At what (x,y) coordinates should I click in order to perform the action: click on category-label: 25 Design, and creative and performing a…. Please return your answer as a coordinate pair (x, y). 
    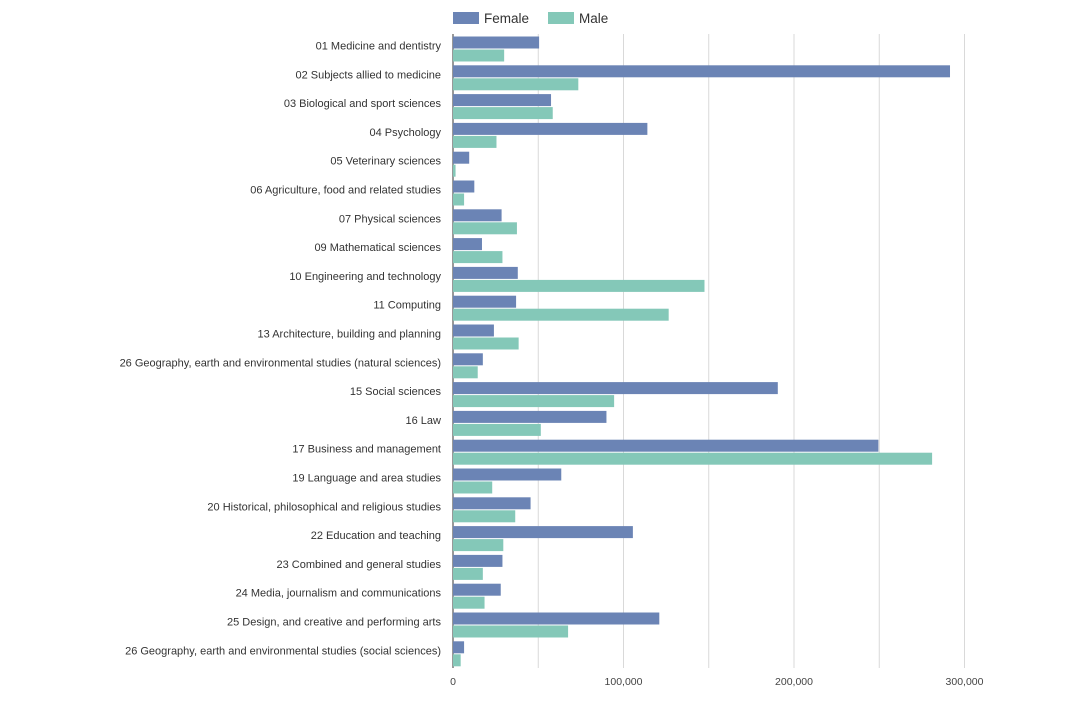
    Looking at the image, I should click on (334, 623).